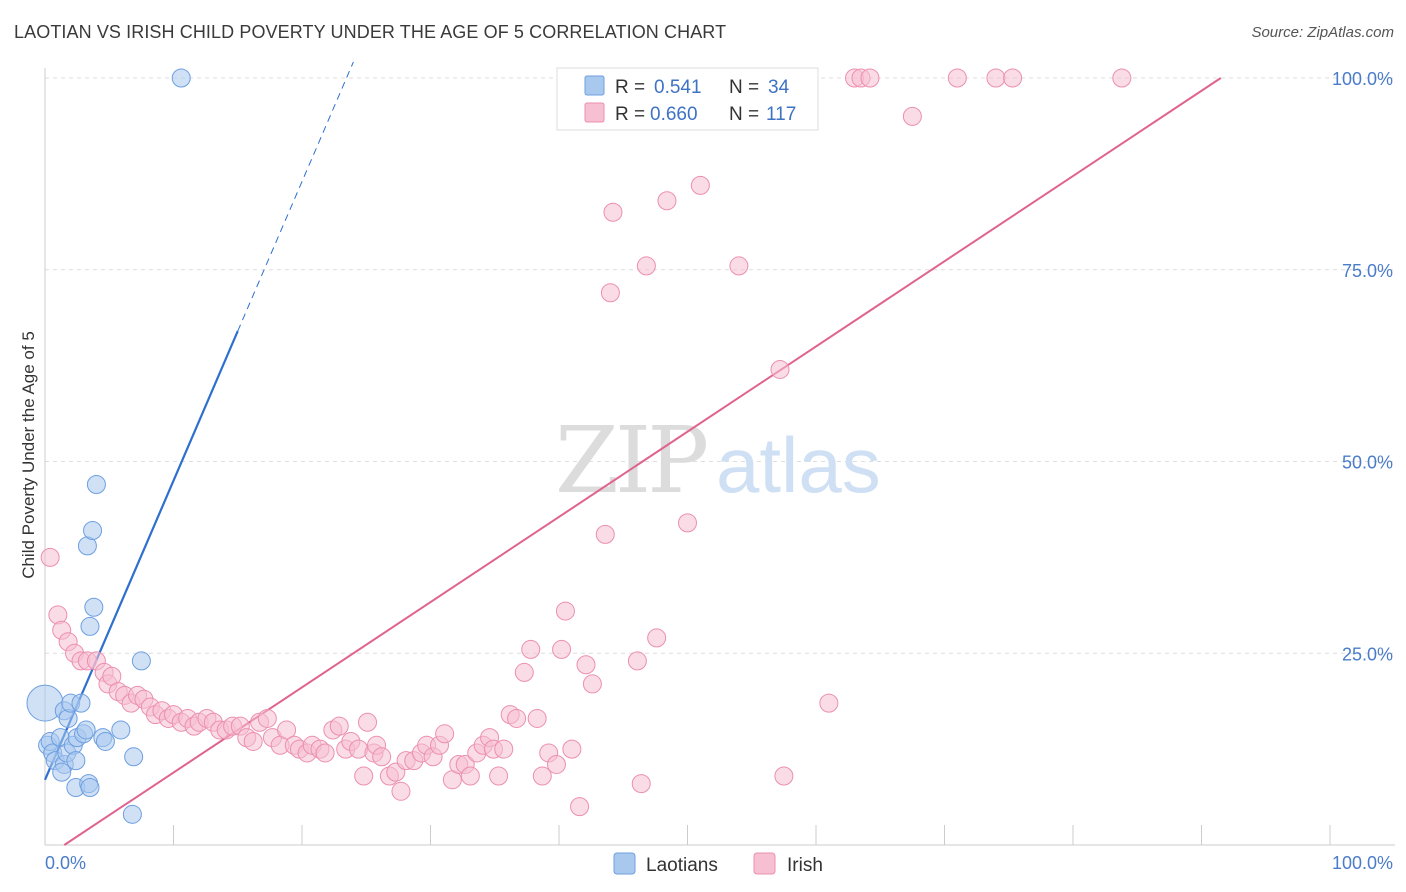 Image resolution: width=1406 pixels, height=892 pixels. I want to click on y-tick-label-0: 25.0%, so click(1367, 654).